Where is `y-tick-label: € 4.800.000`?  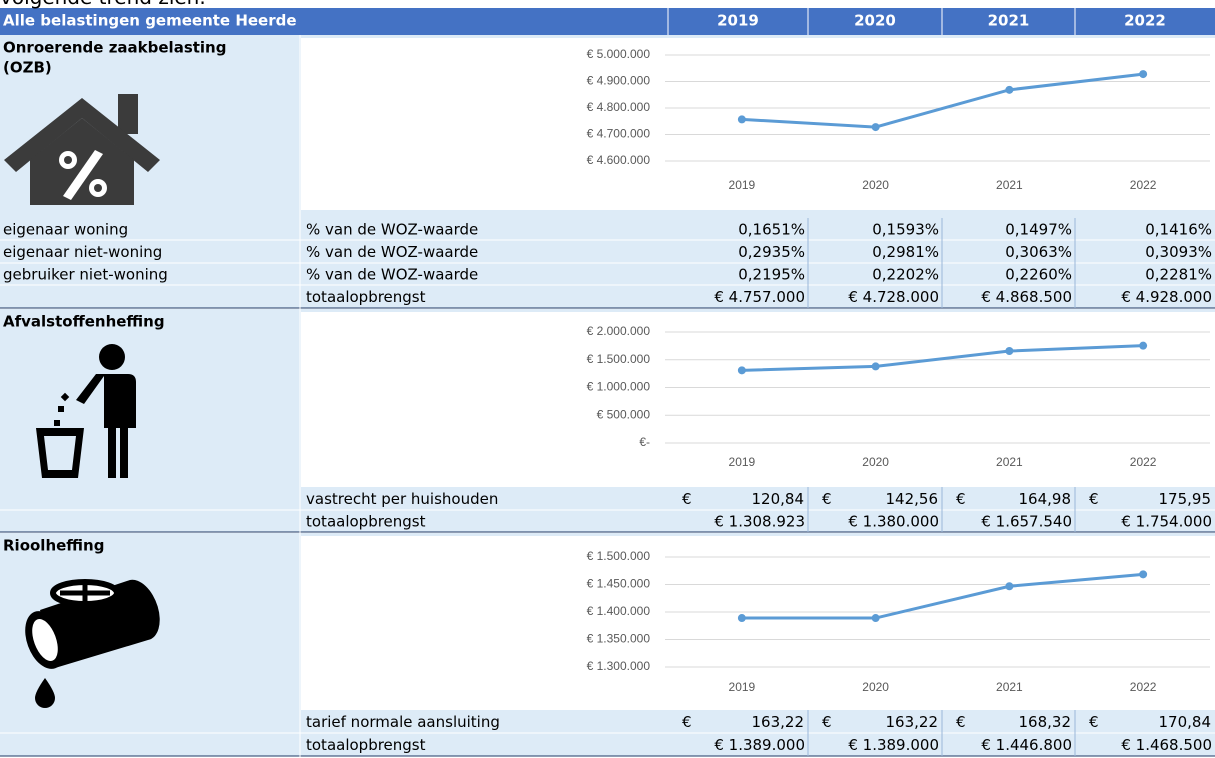 y-tick-label: € 4.800.000 is located at coordinates (619, 107).